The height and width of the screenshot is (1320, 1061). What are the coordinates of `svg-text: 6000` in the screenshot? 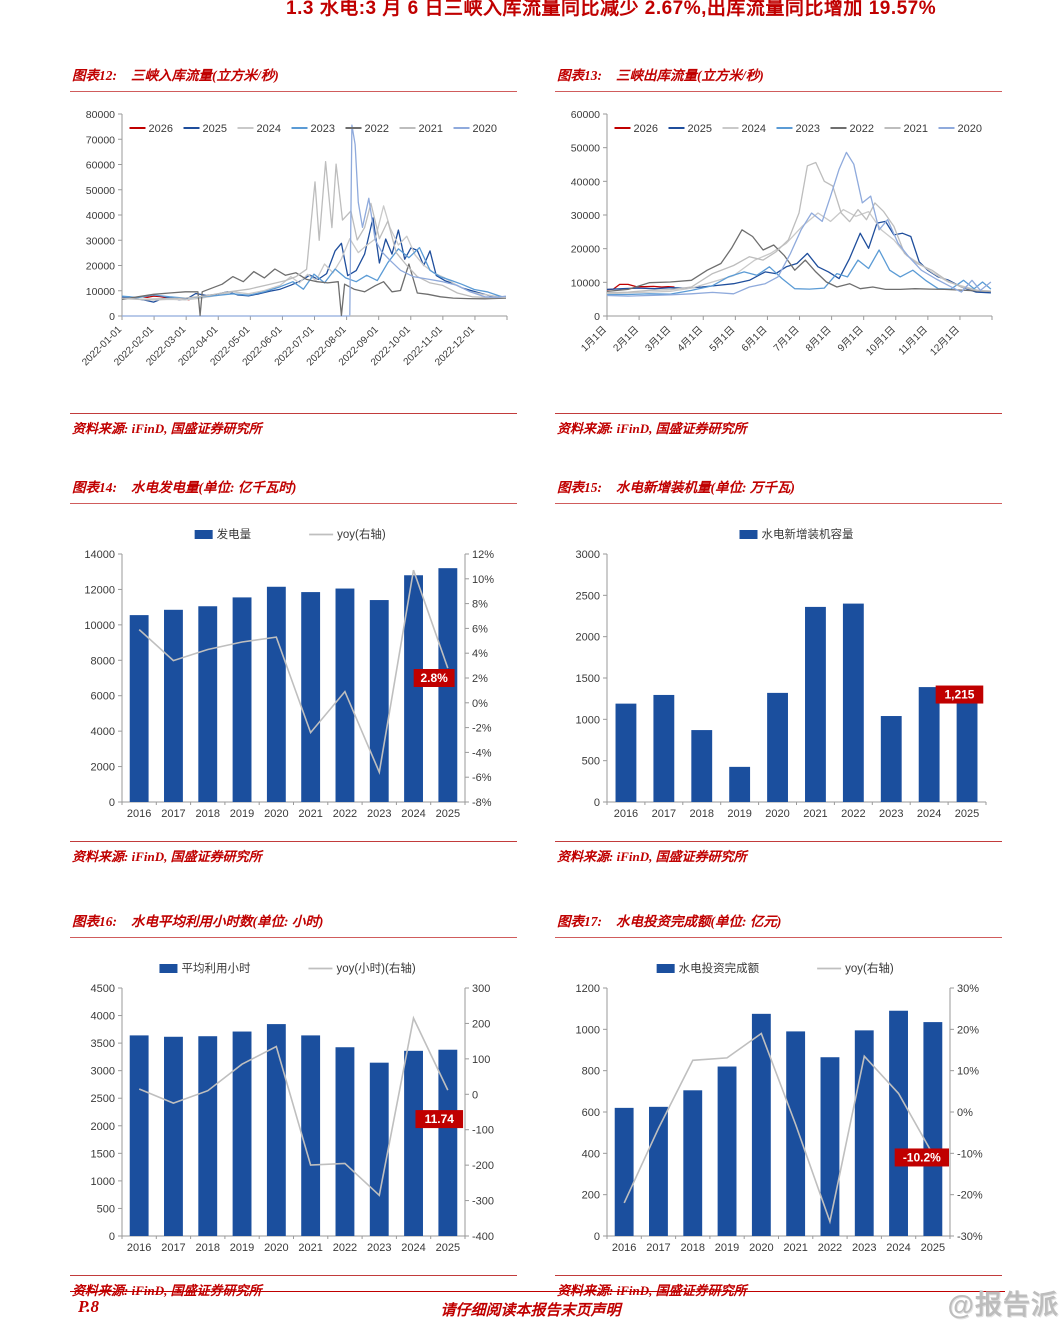 It's located at (103, 697).